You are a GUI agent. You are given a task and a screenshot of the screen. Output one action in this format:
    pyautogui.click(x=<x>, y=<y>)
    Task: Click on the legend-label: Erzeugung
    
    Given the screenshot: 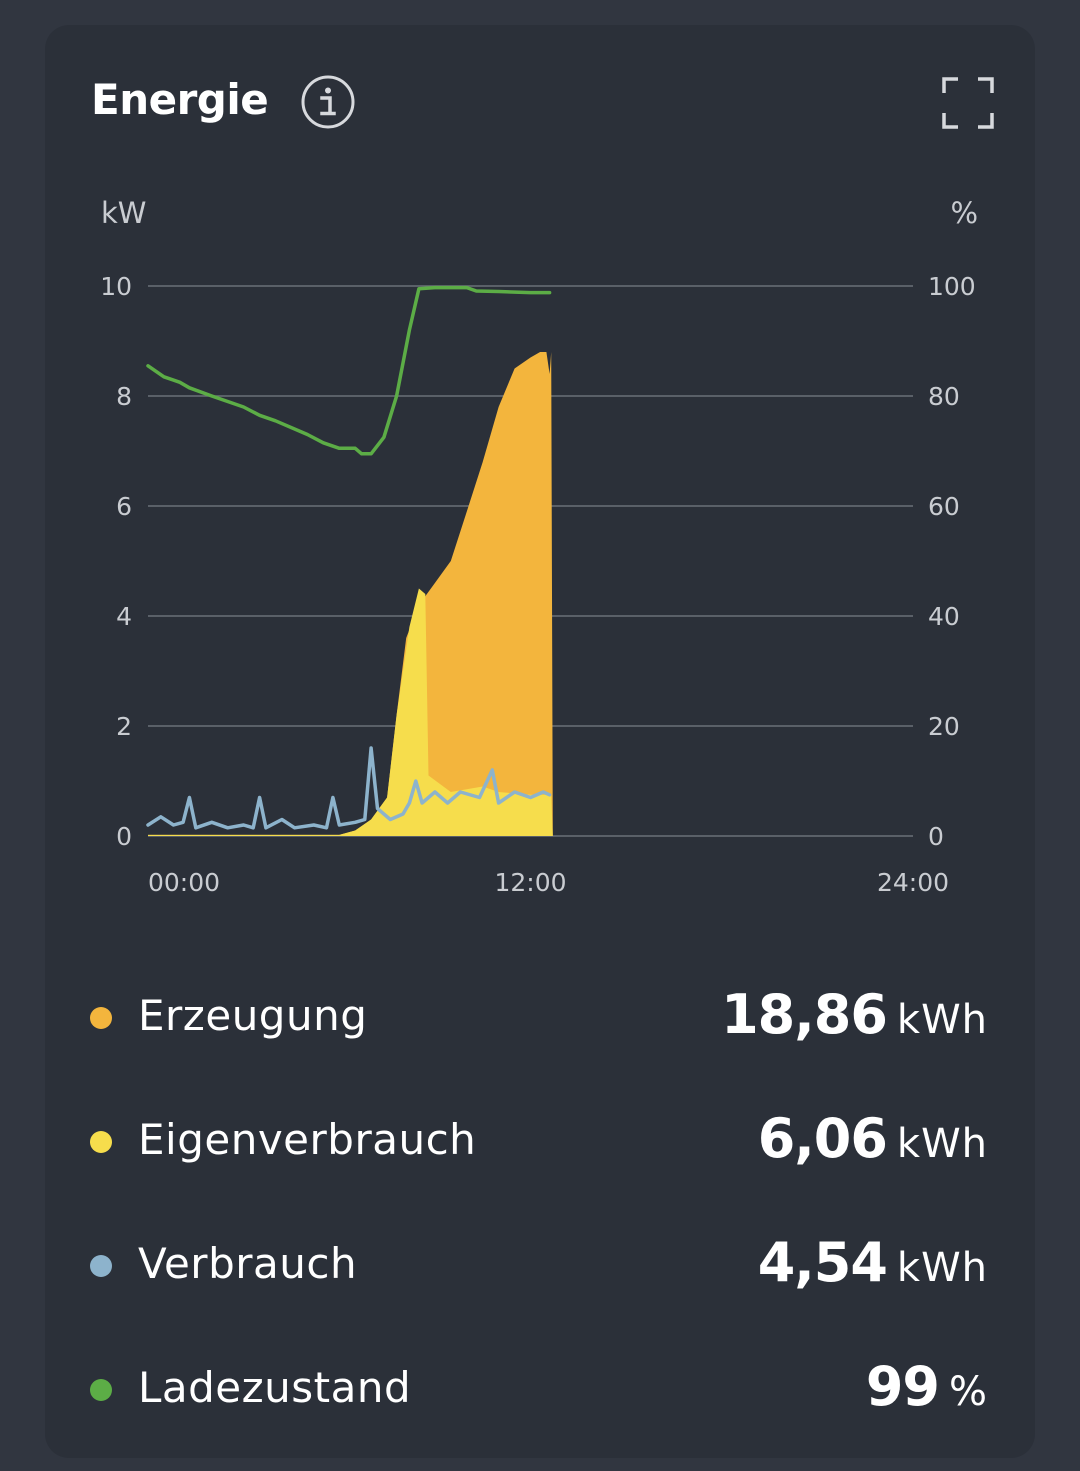 What is the action you would take?
    pyautogui.click(x=253, y=1015)
    